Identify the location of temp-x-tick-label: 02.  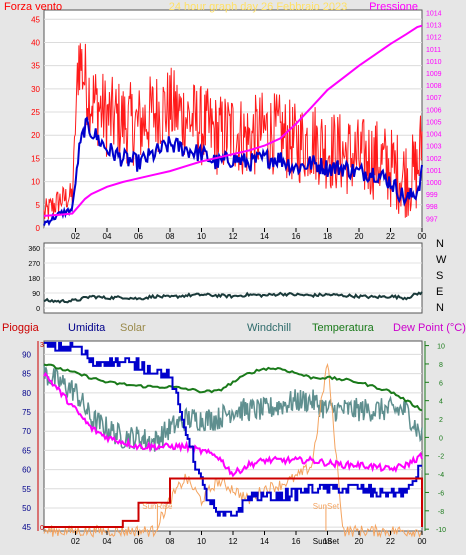
(75, 541).